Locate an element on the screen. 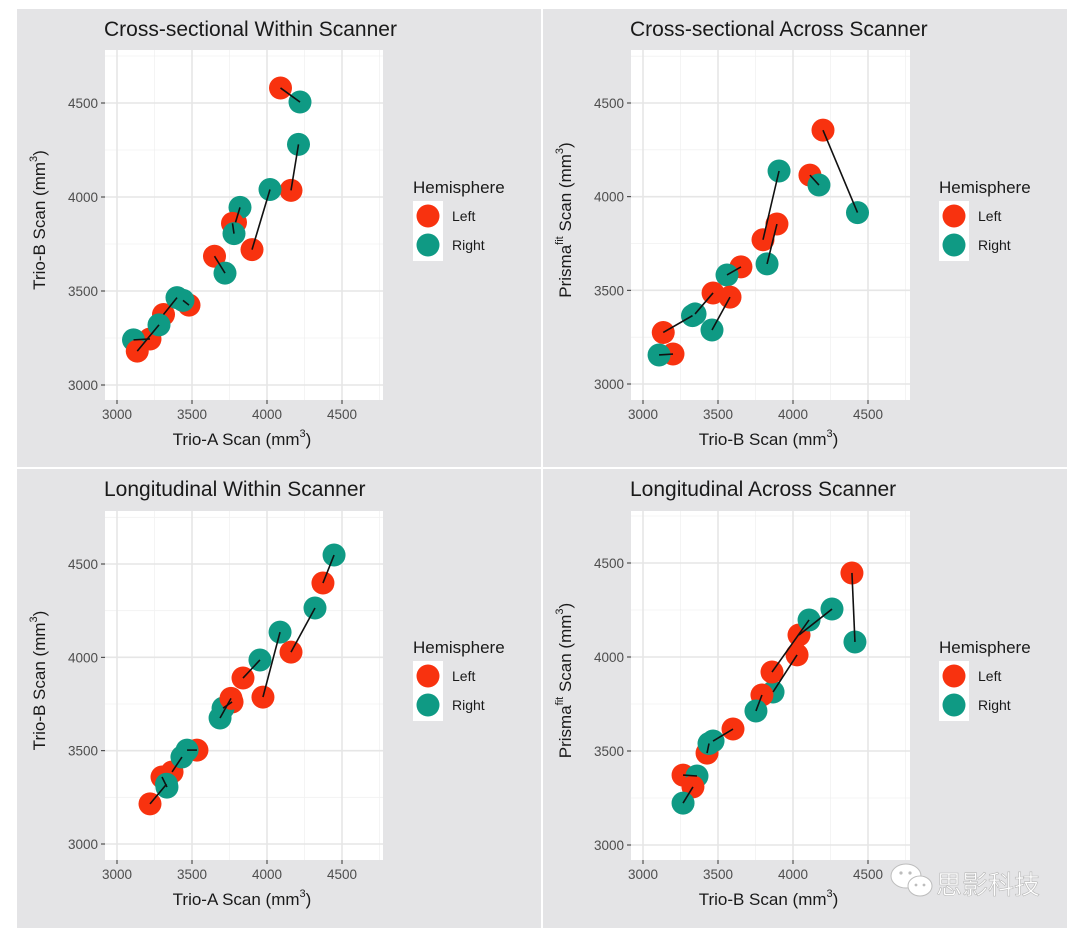 The image size is (1080, 932). panel-title: Cross-sectional Across Scanner is located at coordinates (779, 29).